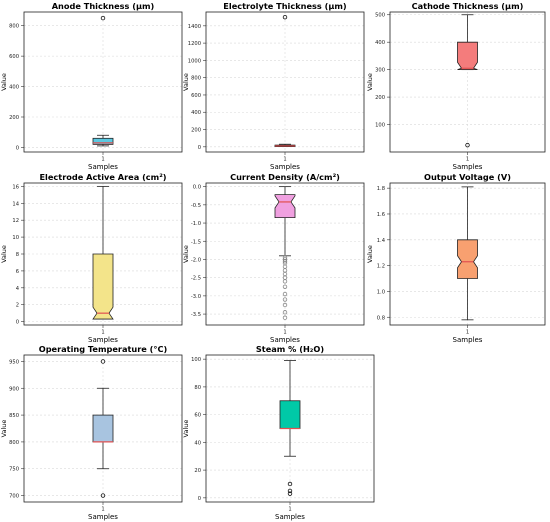 This screenshot has height=522, width=550. Describe the element at coordinates (14, 416) in the screenshot. I see `y-tick-label: 850` at that location.